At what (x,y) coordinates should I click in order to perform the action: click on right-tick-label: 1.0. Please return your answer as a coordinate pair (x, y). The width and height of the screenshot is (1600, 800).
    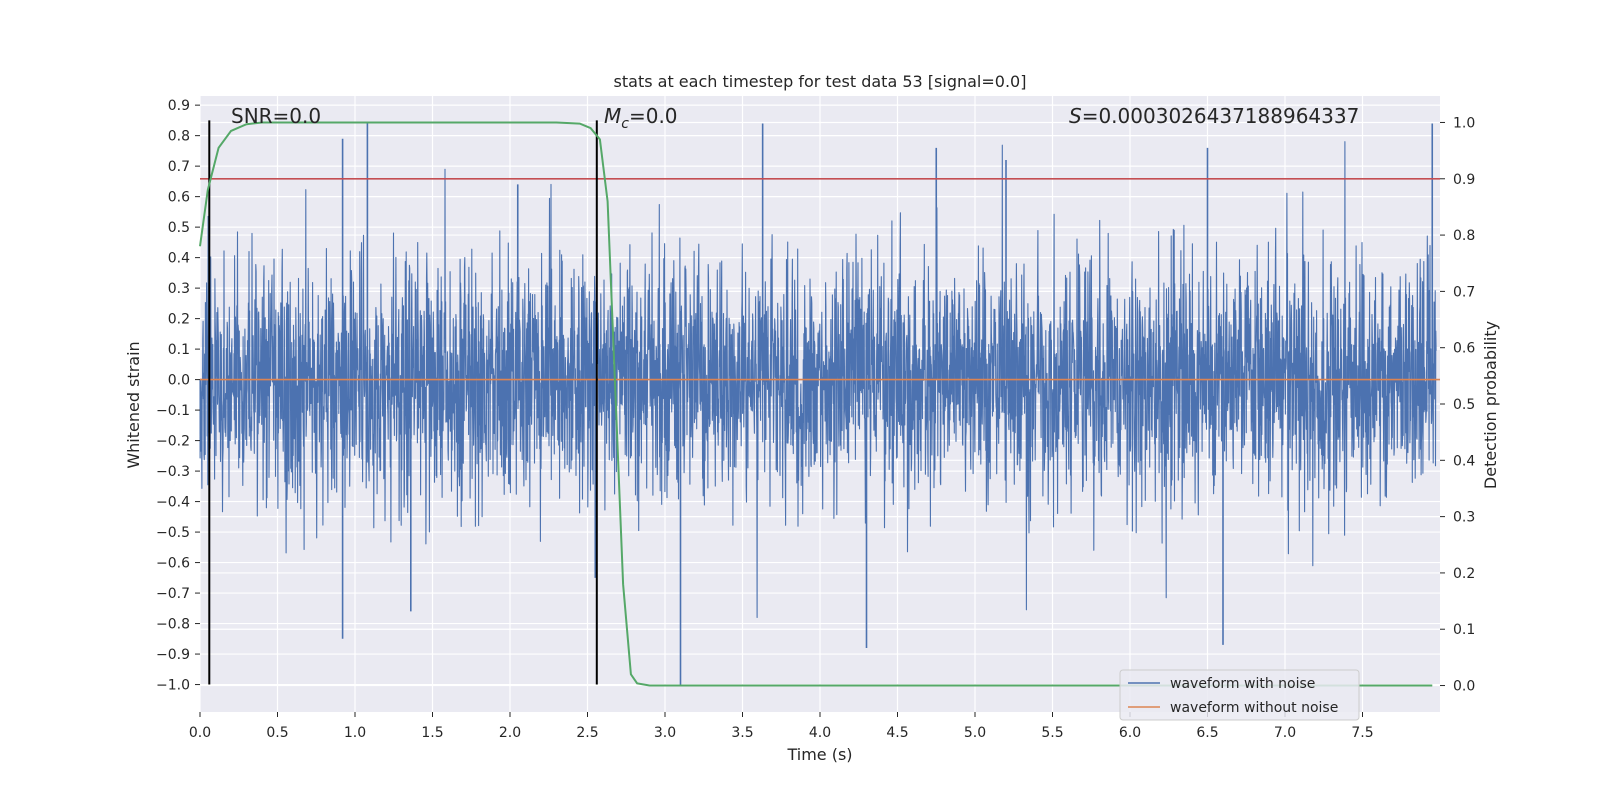
    Looking at the image, I should click on (1464, 123).